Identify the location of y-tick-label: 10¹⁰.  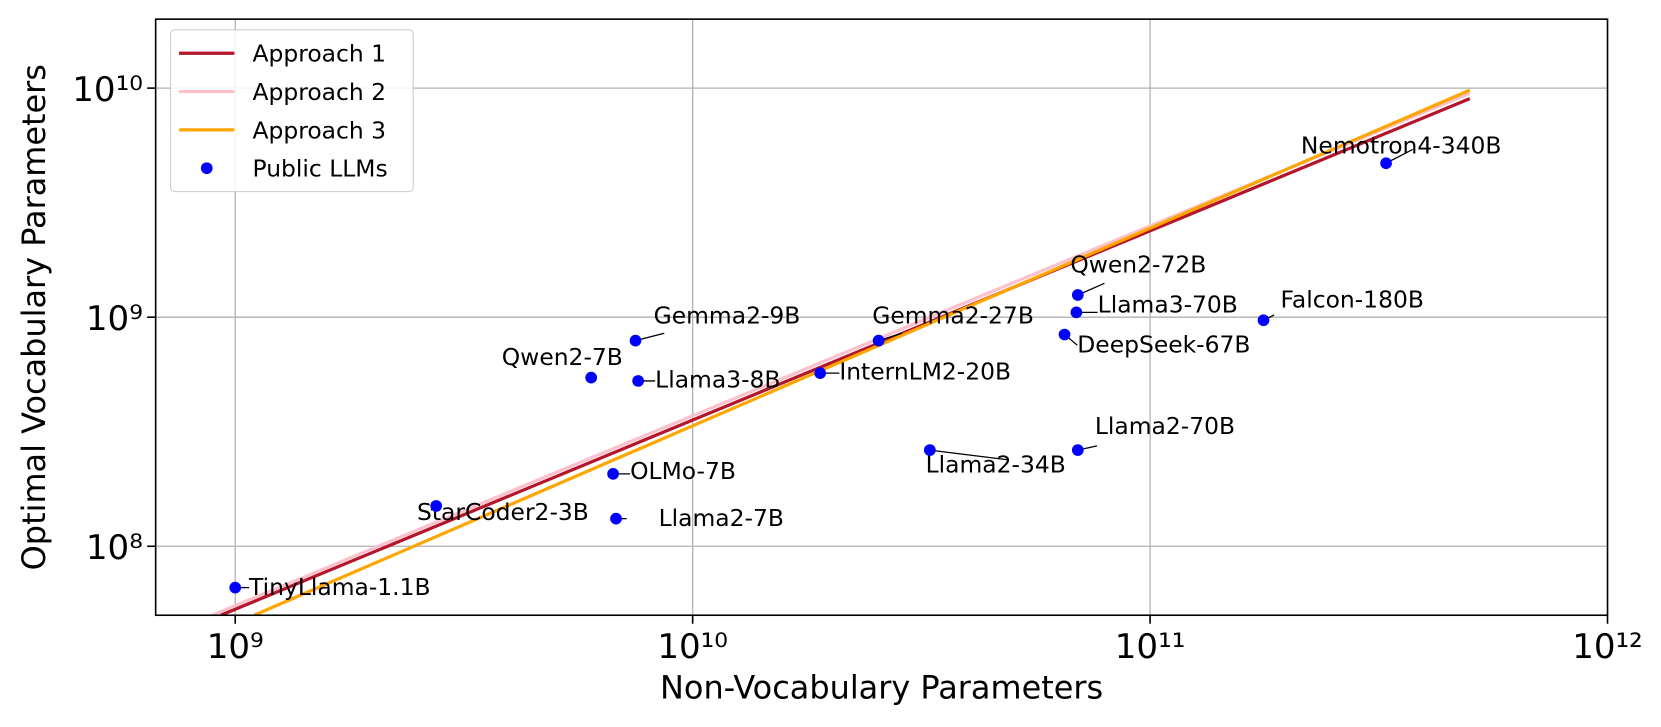
(107, 90).